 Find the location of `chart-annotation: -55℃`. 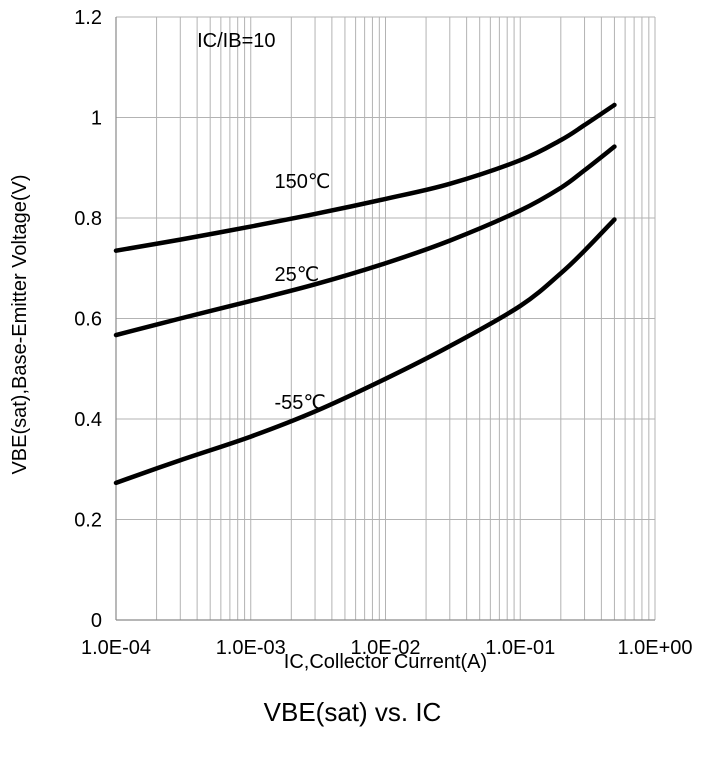

chart-annotation: -55℃ is located at coordinates (299, 403).